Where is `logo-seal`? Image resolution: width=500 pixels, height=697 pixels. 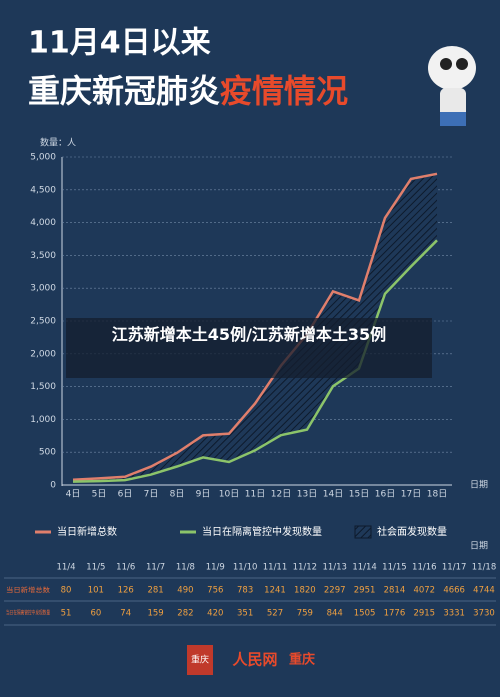 logo-seal is located at coordinates (200, 660).